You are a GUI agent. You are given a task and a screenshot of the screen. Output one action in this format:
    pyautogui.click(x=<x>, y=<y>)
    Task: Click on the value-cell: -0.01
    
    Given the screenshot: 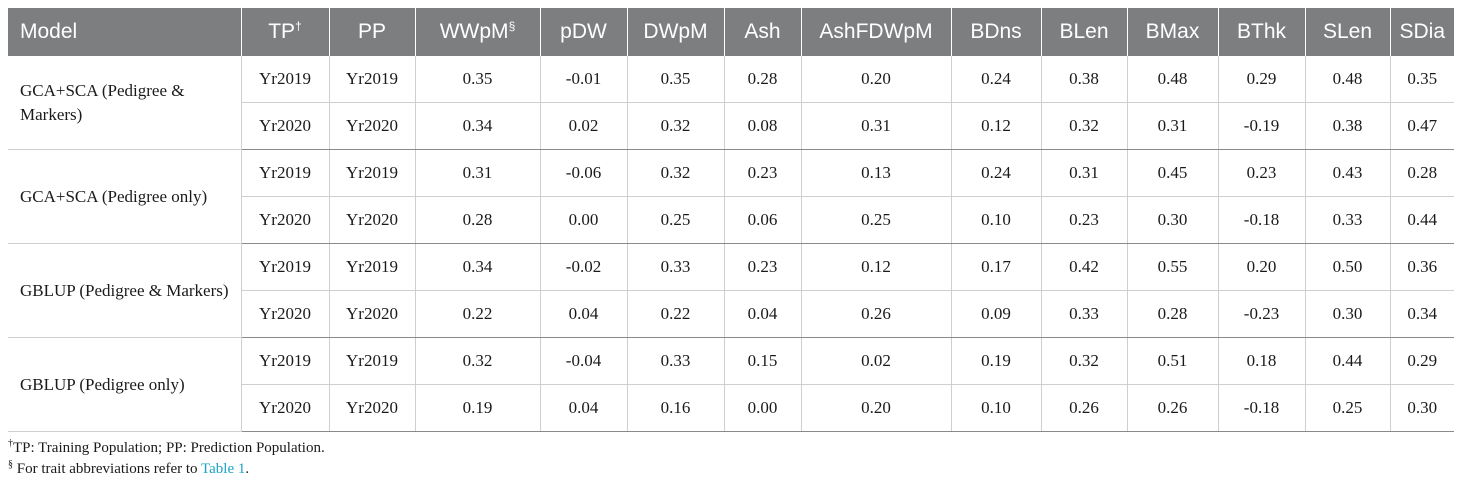 What is the action you would take?
    pyautogui.click(x=584, y=79)
    